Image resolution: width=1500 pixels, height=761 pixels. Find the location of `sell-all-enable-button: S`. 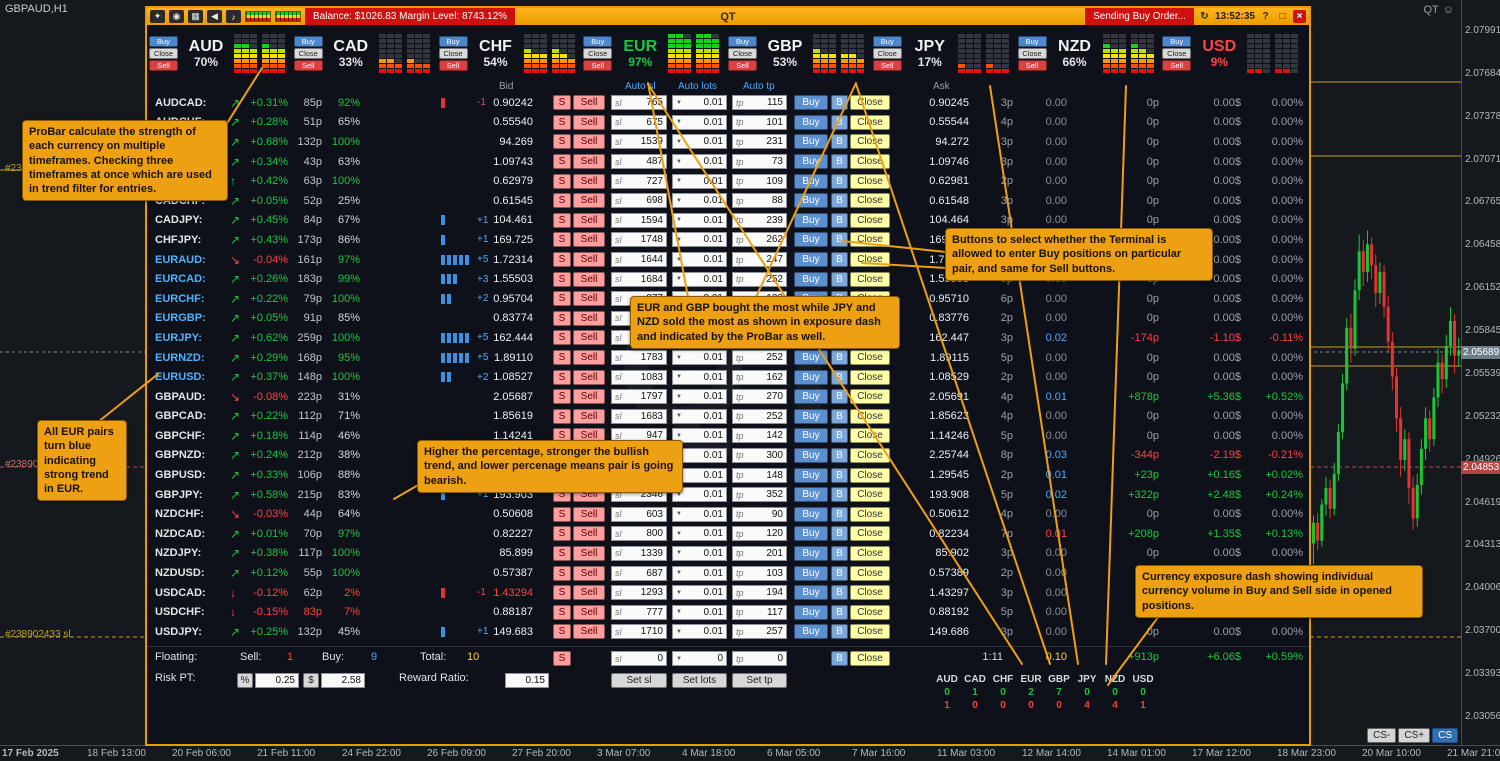

sell-all-enable-button: S is located at coordinates (562, 658).